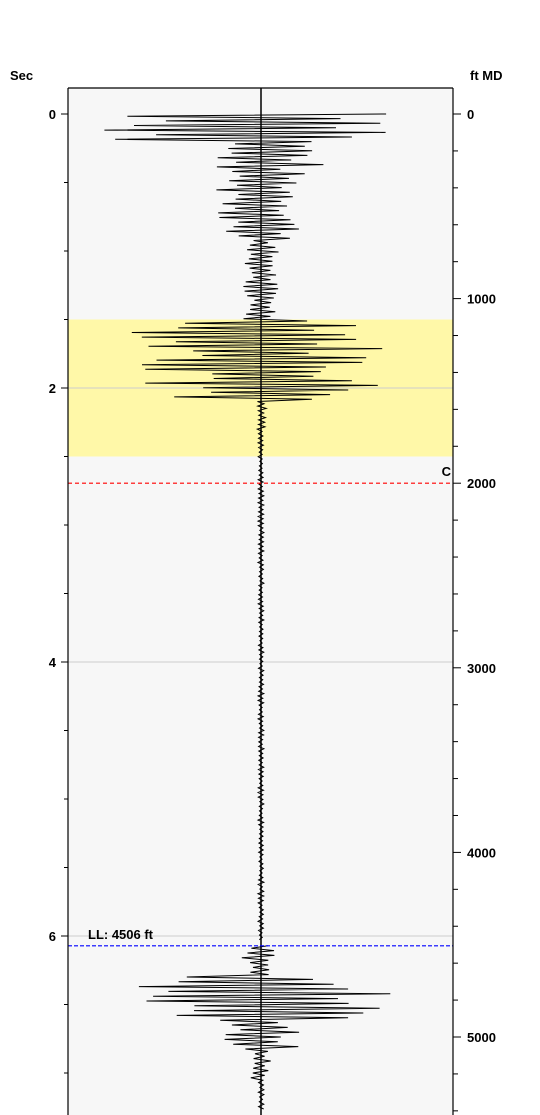  Describe the element at coordinates (121, 934) in the screenshot. I see `marker-ll-label: LL: 4506 ft` at that location.